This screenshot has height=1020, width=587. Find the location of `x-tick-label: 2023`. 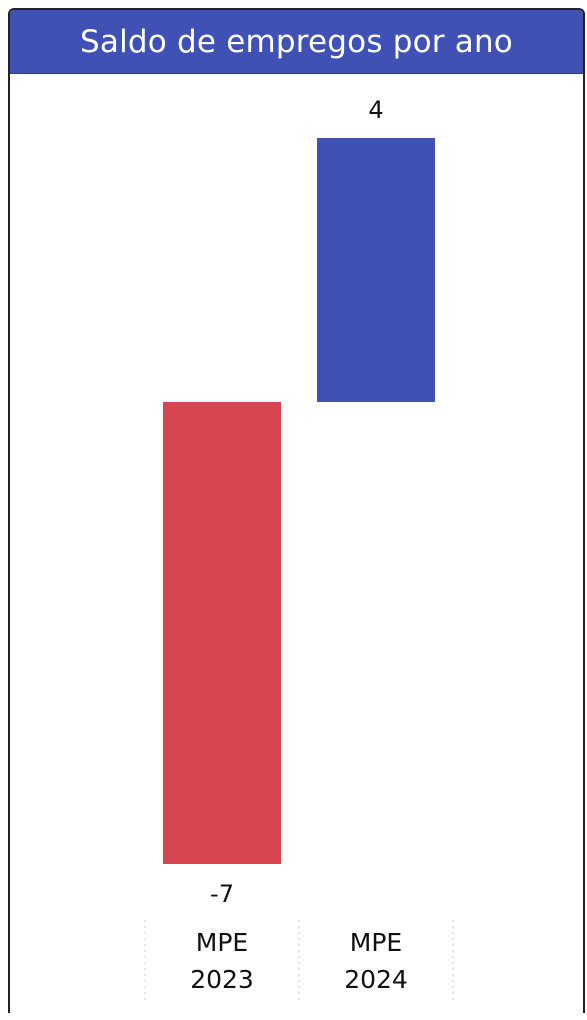

x-tick-label: 2023 is located at coordinates (222, 979).